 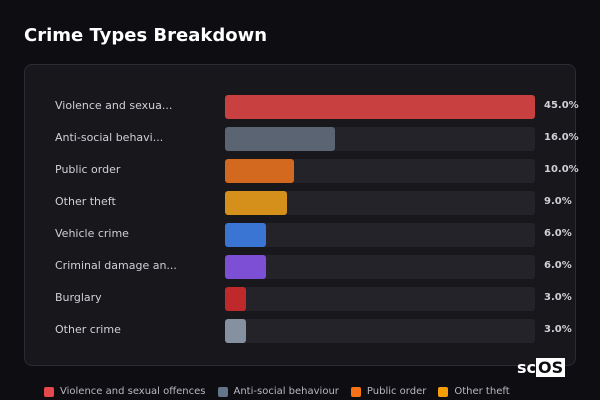 I want to click on value-label: 45.0%, so click(x=561, y=105).